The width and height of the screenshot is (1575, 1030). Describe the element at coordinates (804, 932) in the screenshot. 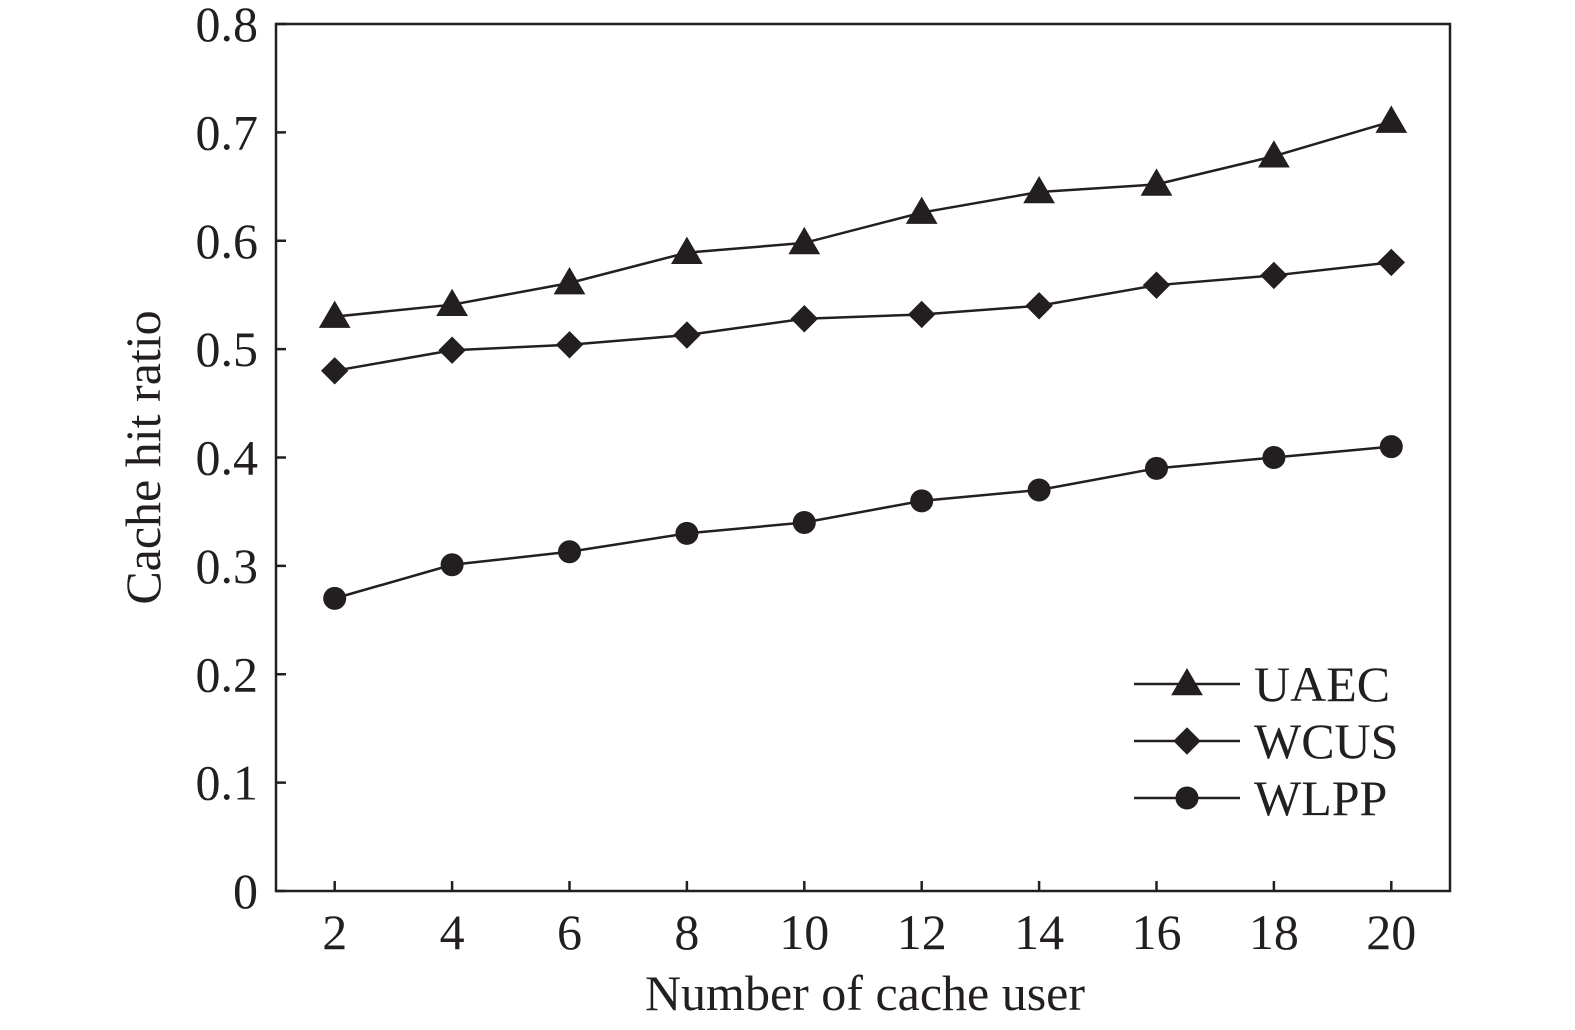

I see `x-tick-label: 10` at that location.